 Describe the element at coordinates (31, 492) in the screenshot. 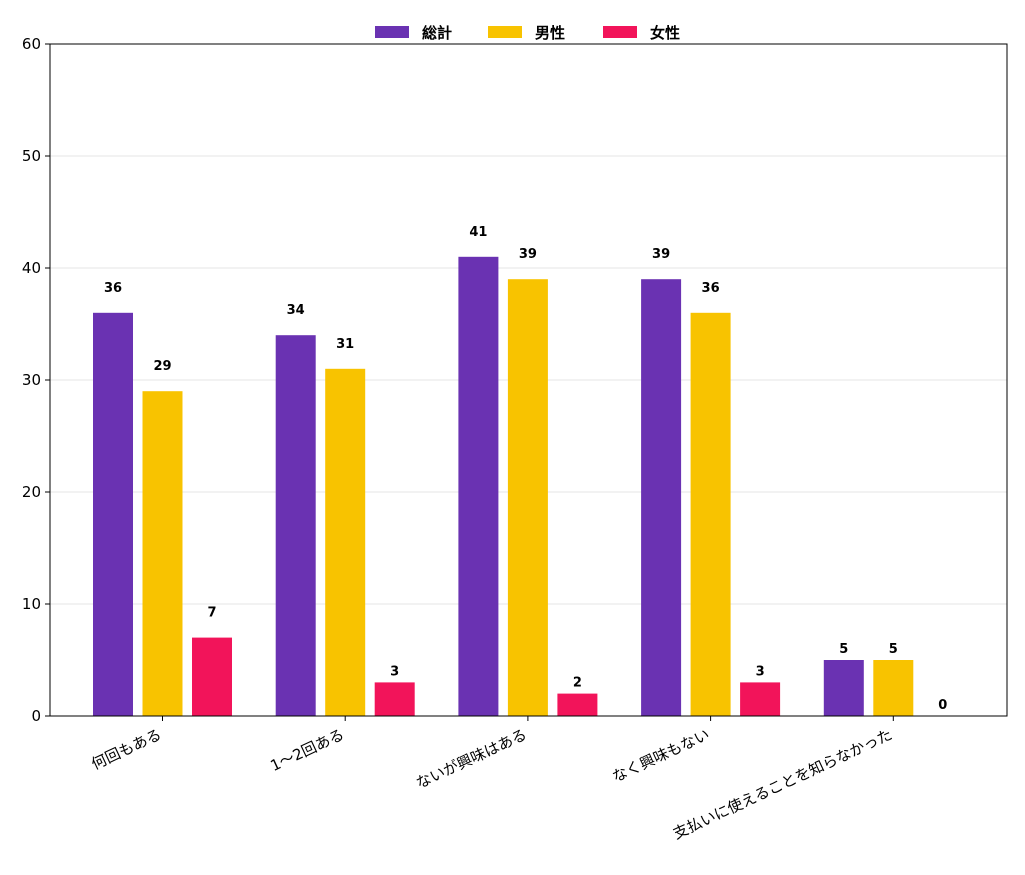

I see `y-tick-label: 20` at that location.